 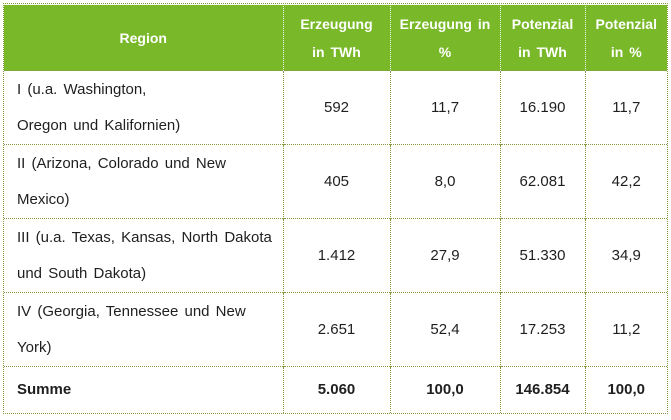 I want to click on erzeugung-pct-value: 8,0, so click(x=445, y=181).